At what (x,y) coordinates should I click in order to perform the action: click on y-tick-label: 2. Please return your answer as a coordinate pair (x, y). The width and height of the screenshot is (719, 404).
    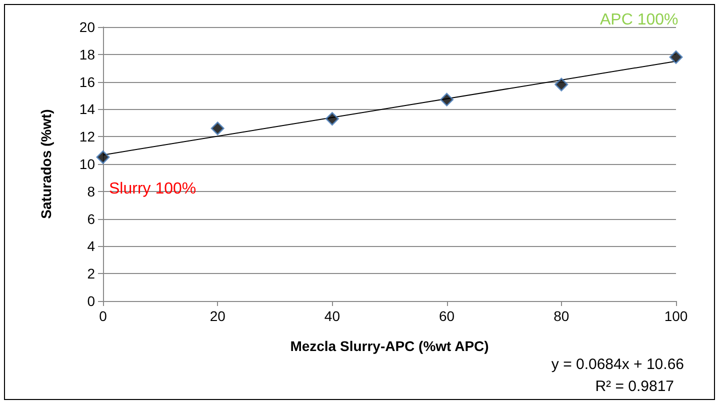
    Looking at the image, I should click on (91, 274).